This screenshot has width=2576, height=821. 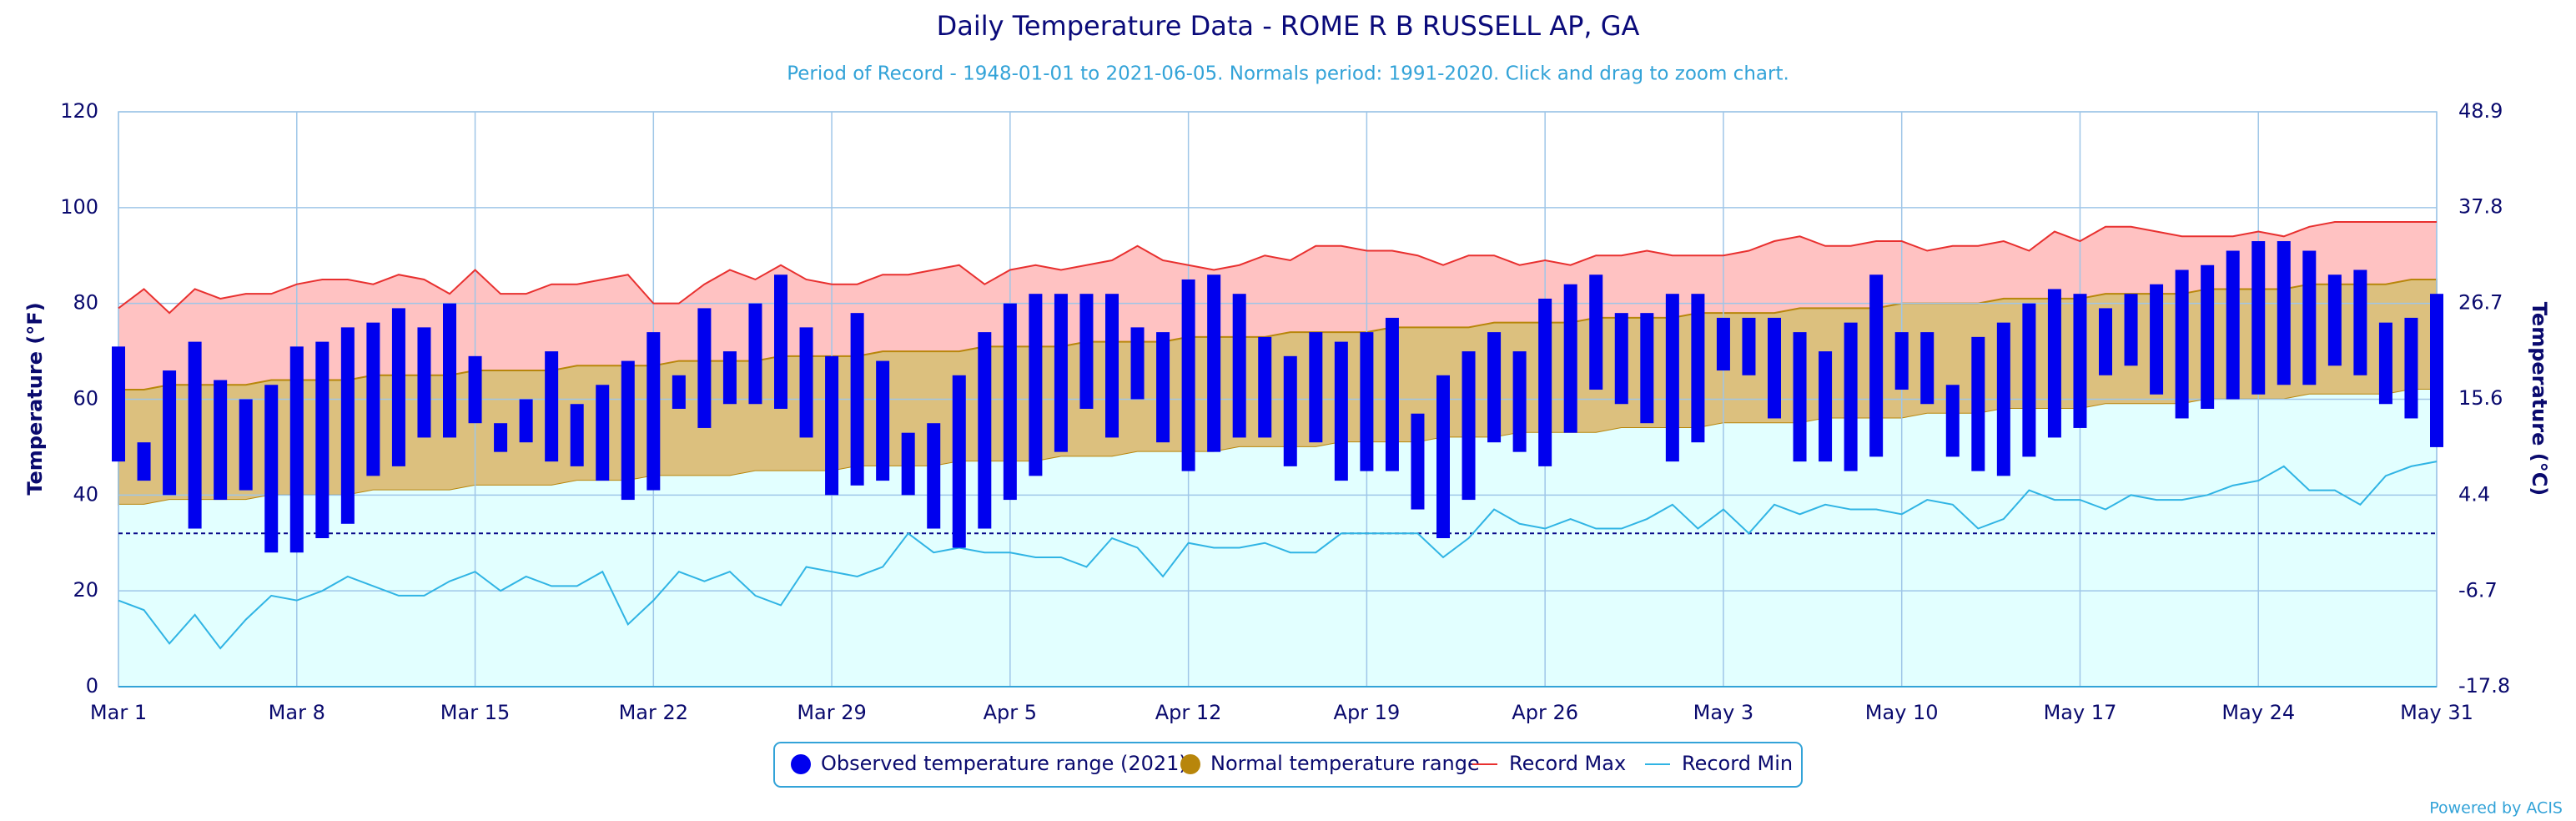 I want to click on y2-tick-label: 4.4, so click(x=2474, y=494).